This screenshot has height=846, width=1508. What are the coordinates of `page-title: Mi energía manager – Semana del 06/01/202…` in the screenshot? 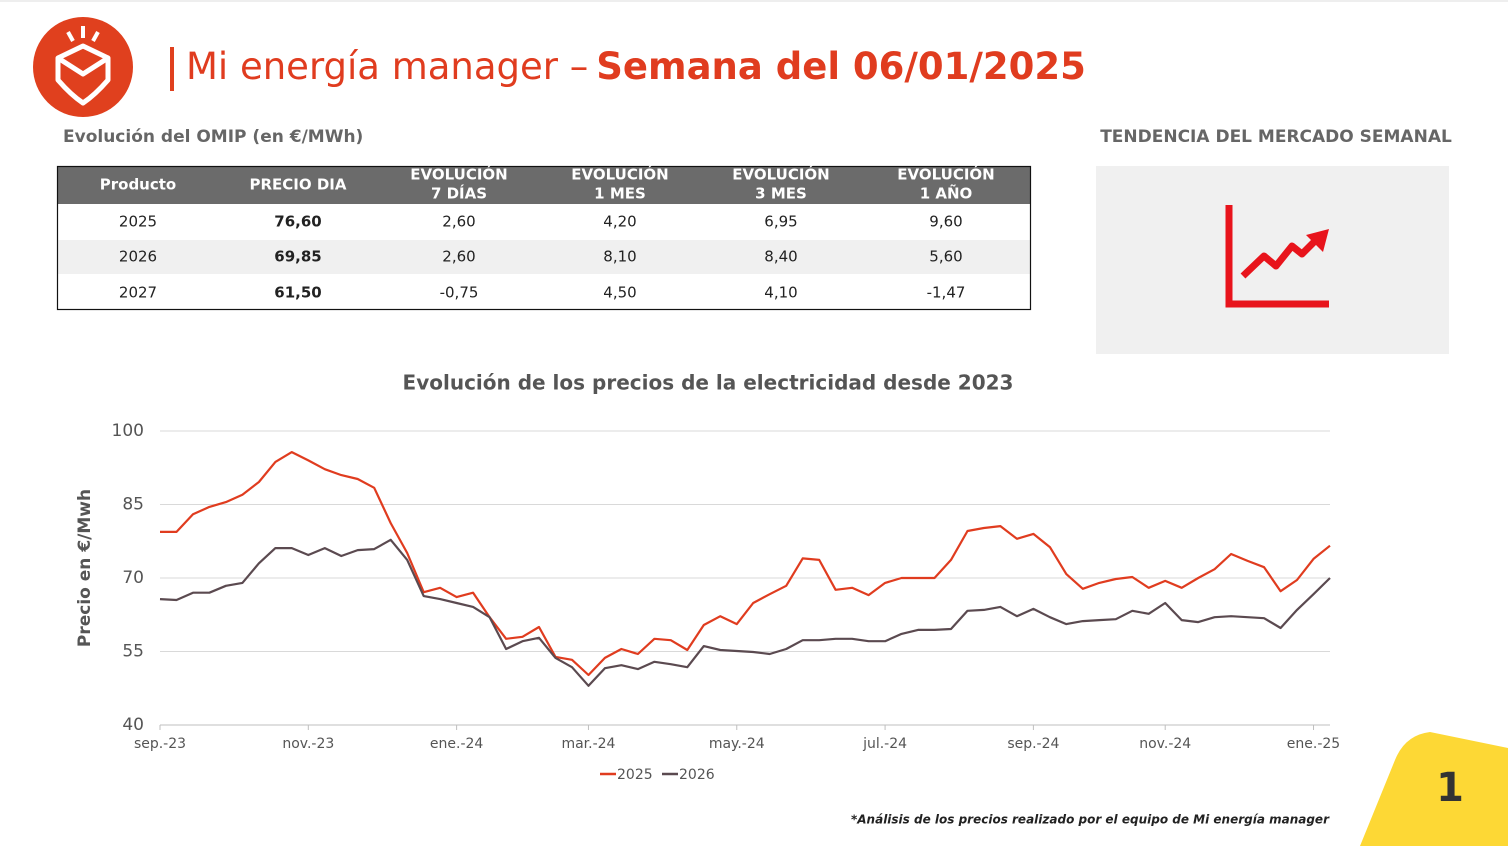 It's located at (636, 66).